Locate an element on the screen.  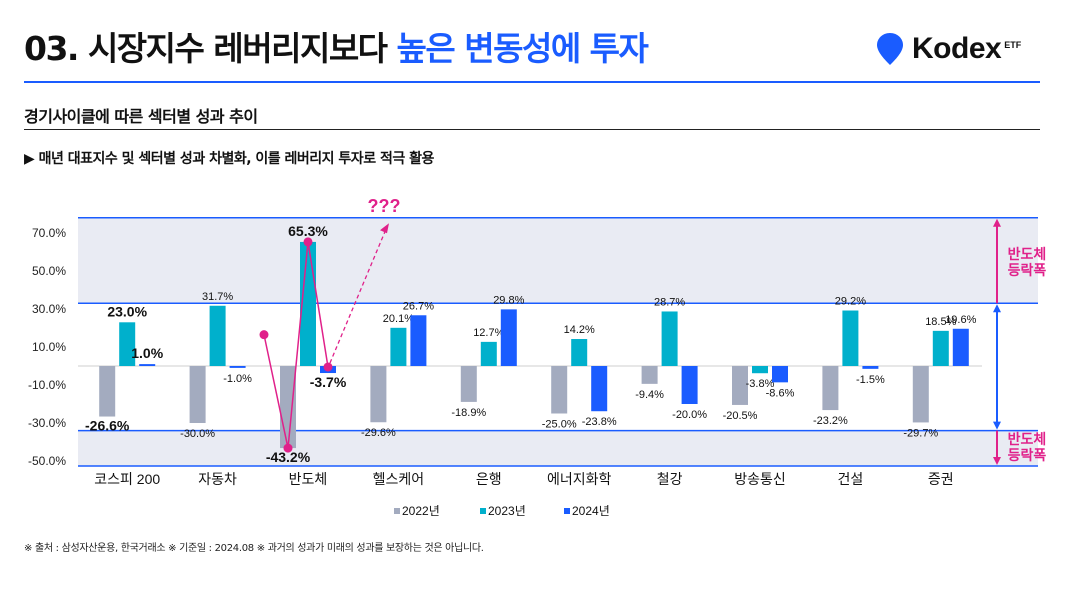
upper-band-label: 등락폭 is located at coordinates (1027, 270).